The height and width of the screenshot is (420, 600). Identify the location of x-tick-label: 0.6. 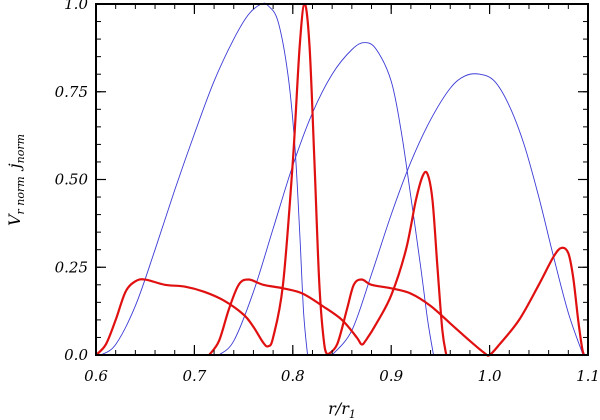
(96, 376).